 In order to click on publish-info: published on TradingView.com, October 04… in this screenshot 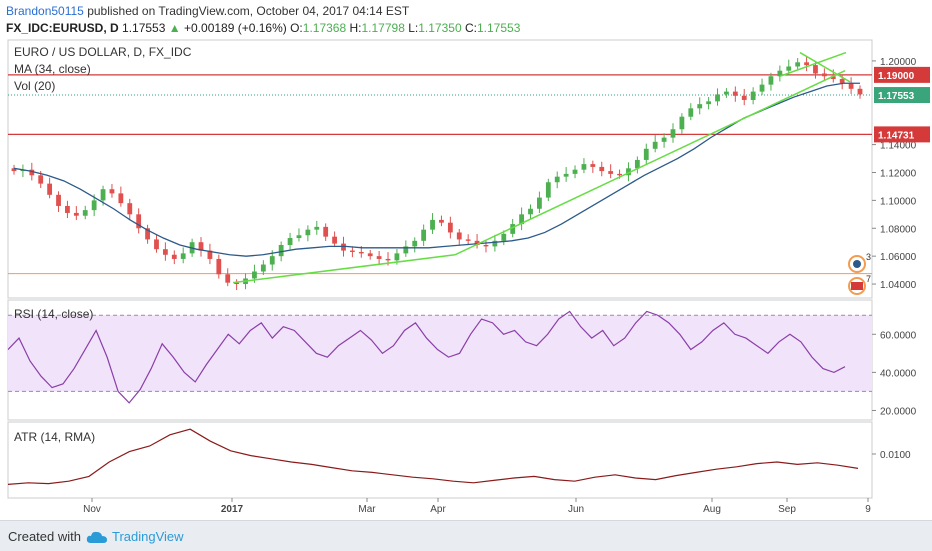, I will do `click(248, 11)`.